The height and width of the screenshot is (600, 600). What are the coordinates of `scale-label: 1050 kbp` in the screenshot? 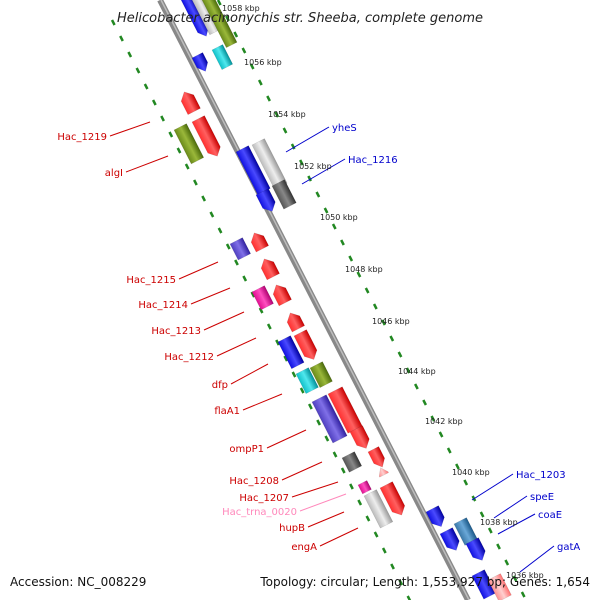 It's located at (339, 217).